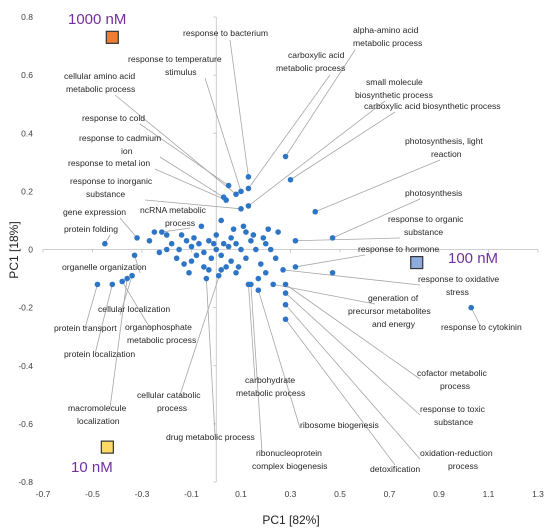 The height and width of the screenshot is (532, 550). I want to click on concentration-label: 100 nM, so click(473, 258).